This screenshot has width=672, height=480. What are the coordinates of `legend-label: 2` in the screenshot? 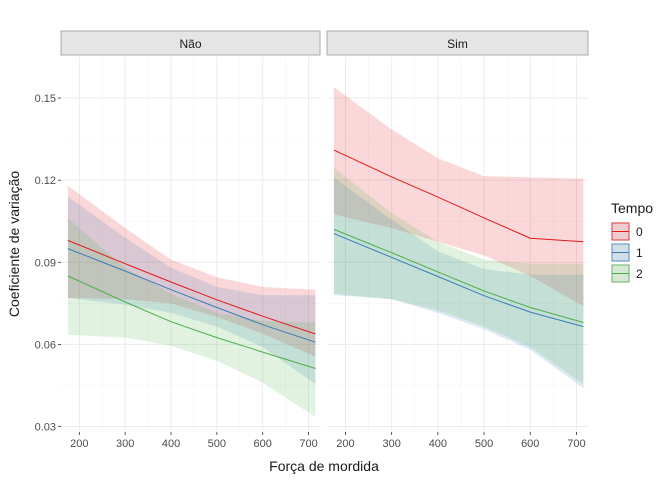 It's located at (639, 274).